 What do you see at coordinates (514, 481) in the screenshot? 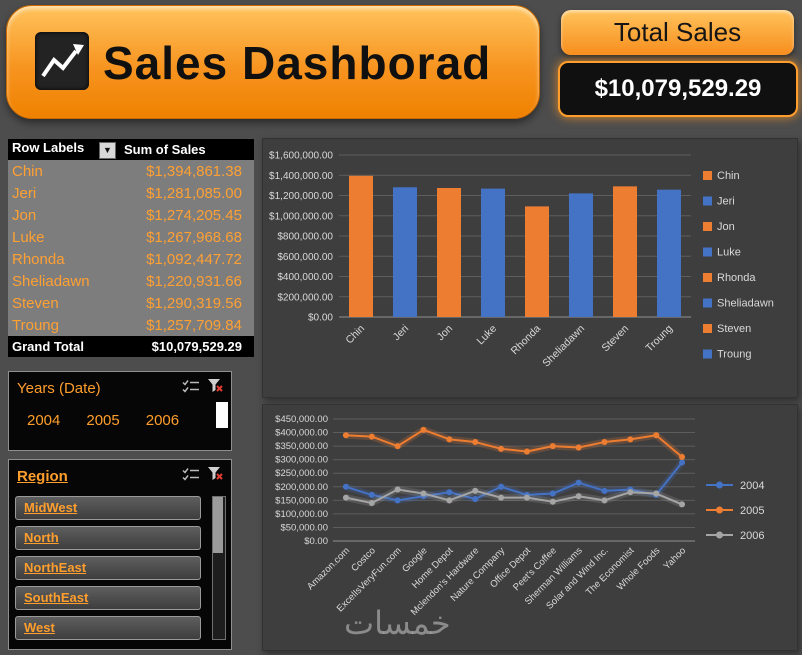
I see `series-line-2004` at bounding box center [514, 481].